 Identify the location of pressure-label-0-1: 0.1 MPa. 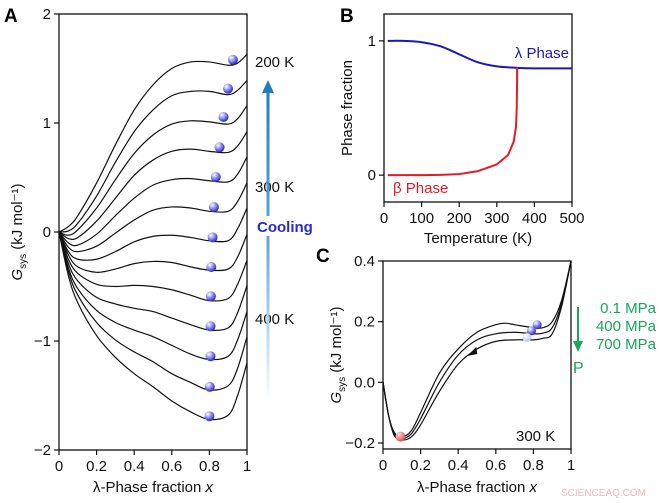
(628, 308).